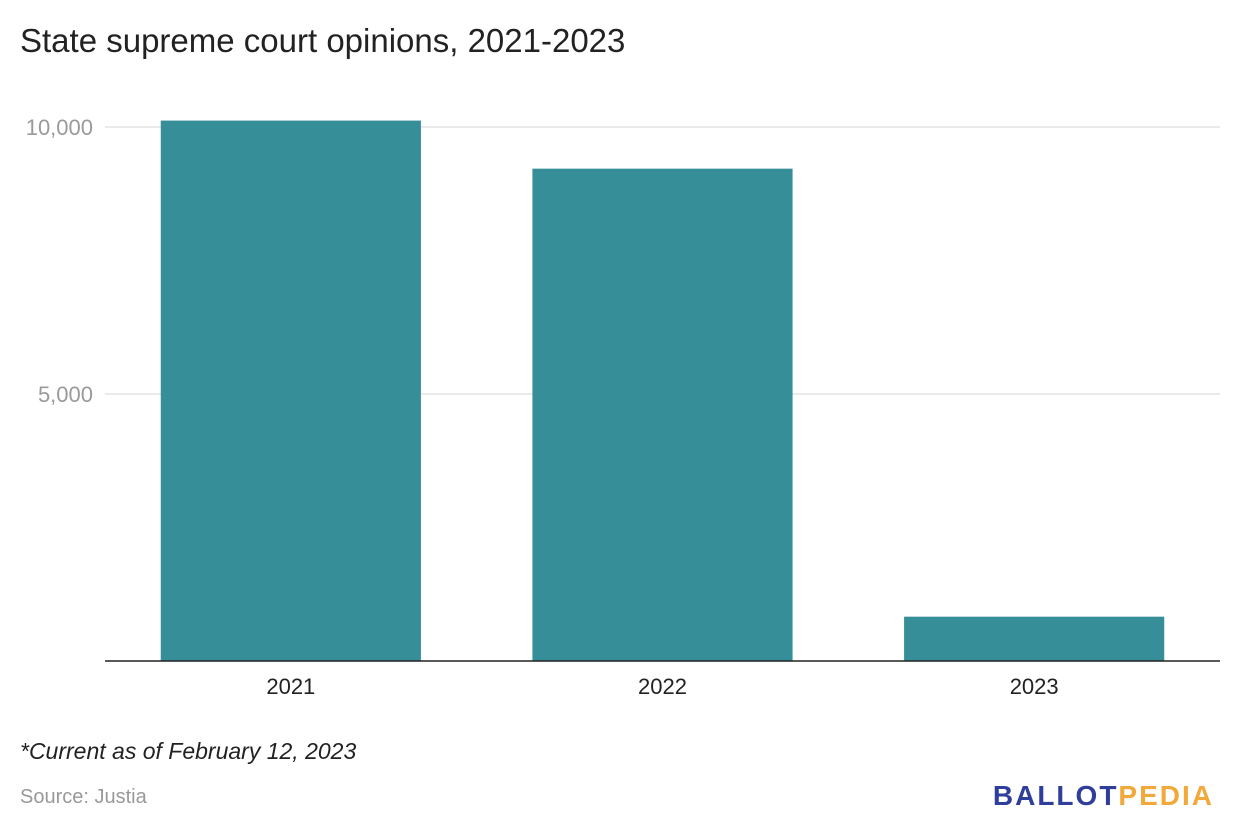  What do you see at coordinates (1055, 795) in the screenshot?
I see `logo-ballot-text: BALLOT` at bounding box center [1055, 795].